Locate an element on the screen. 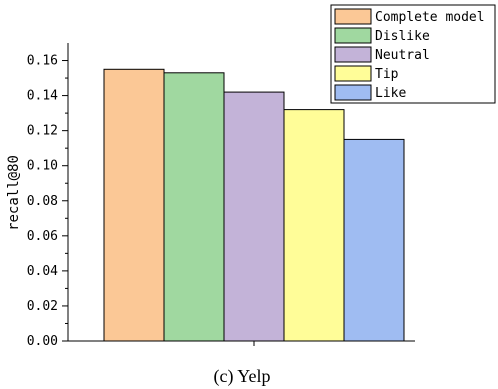 The image size is (498, 389). y-tick-label: 0.06 is located at coordinates (42, 236).